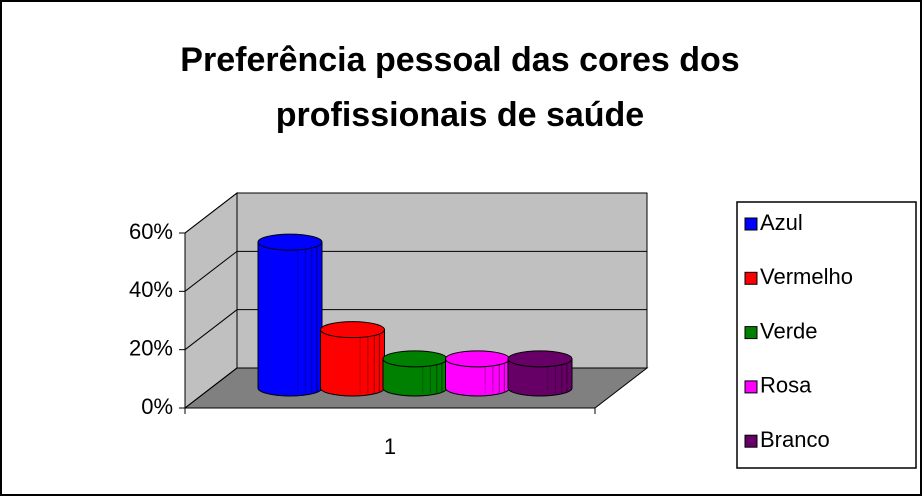 The width and height of the screenshot is (923, 497). Describe the element at coordinates (781, 222) in the screenshot. I see `legend-label: Azul` at that location.